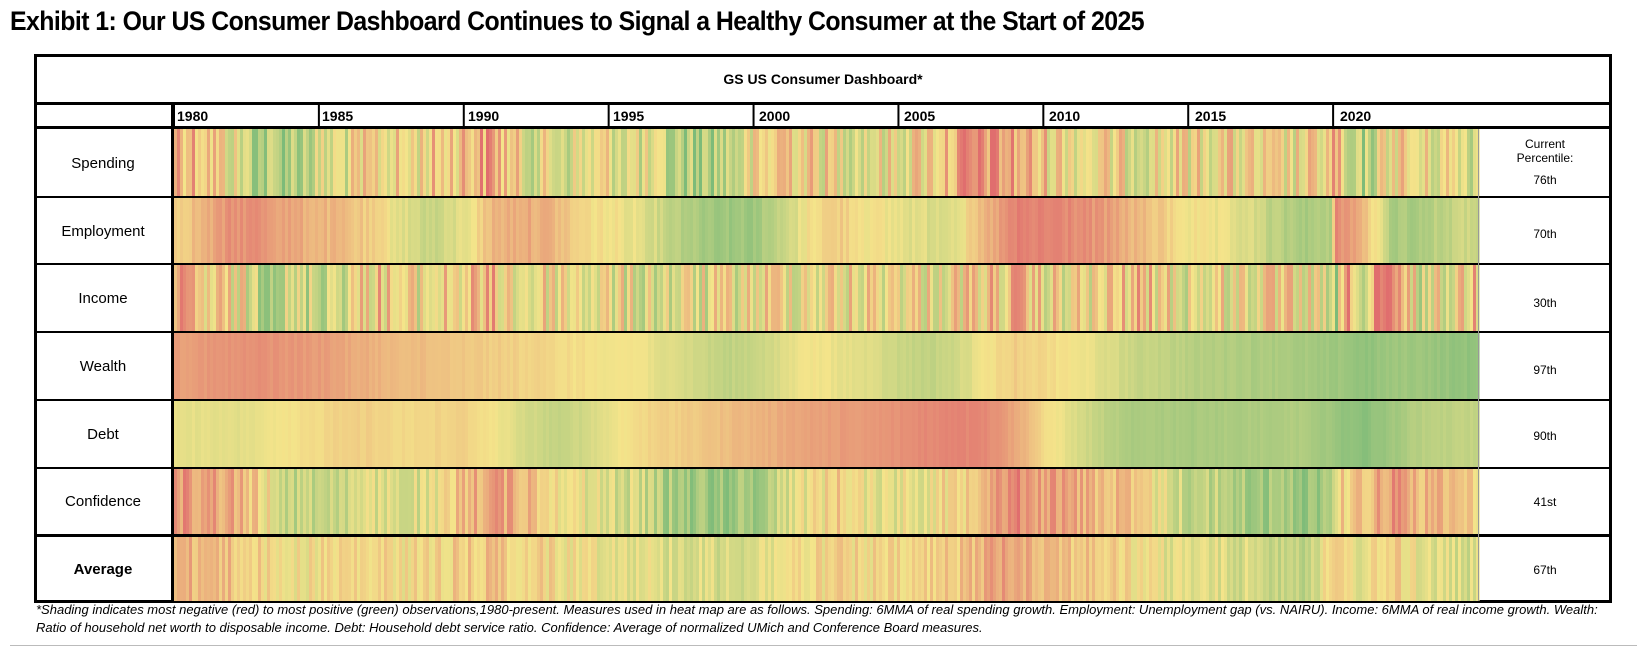  Describe the element at coordinates (1545, 234) in the screenshot. I see `percentile-value-employment: 70th` at that location.